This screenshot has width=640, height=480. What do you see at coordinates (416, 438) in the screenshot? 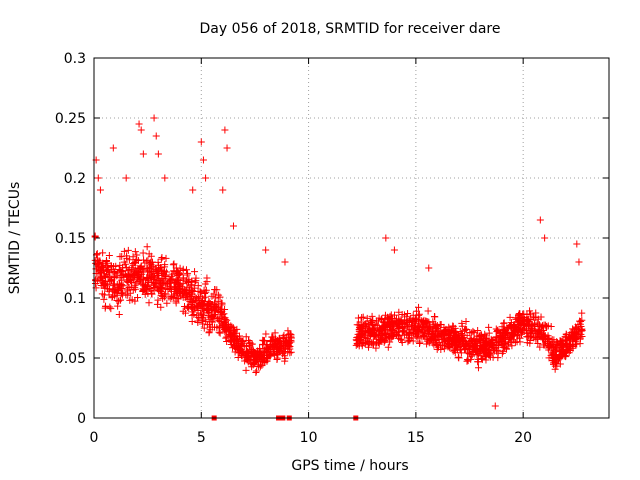
I see `x-tick-label: 15` at bounding box center [416, 438].